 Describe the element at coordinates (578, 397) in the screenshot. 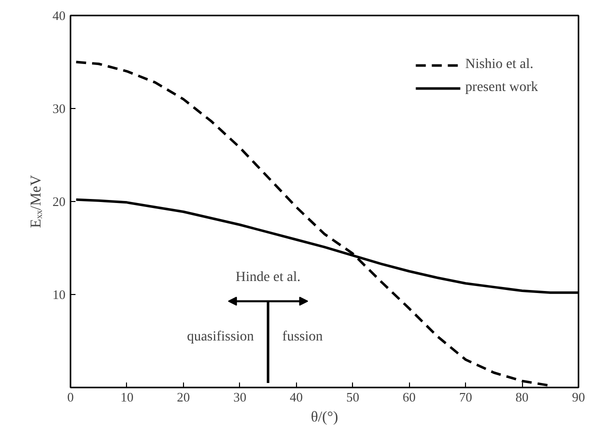

I see `x-tick-label: 90` at that location.